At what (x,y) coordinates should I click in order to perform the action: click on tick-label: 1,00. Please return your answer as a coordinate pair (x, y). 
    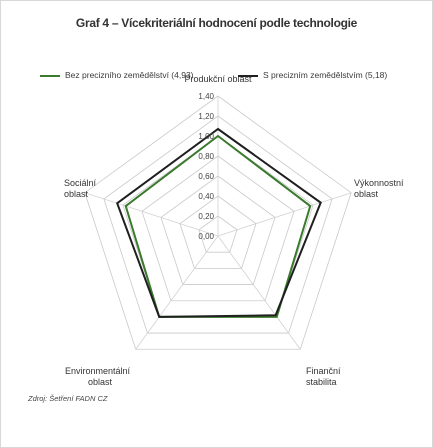
    Looking at the image, I should click on (206, 136).